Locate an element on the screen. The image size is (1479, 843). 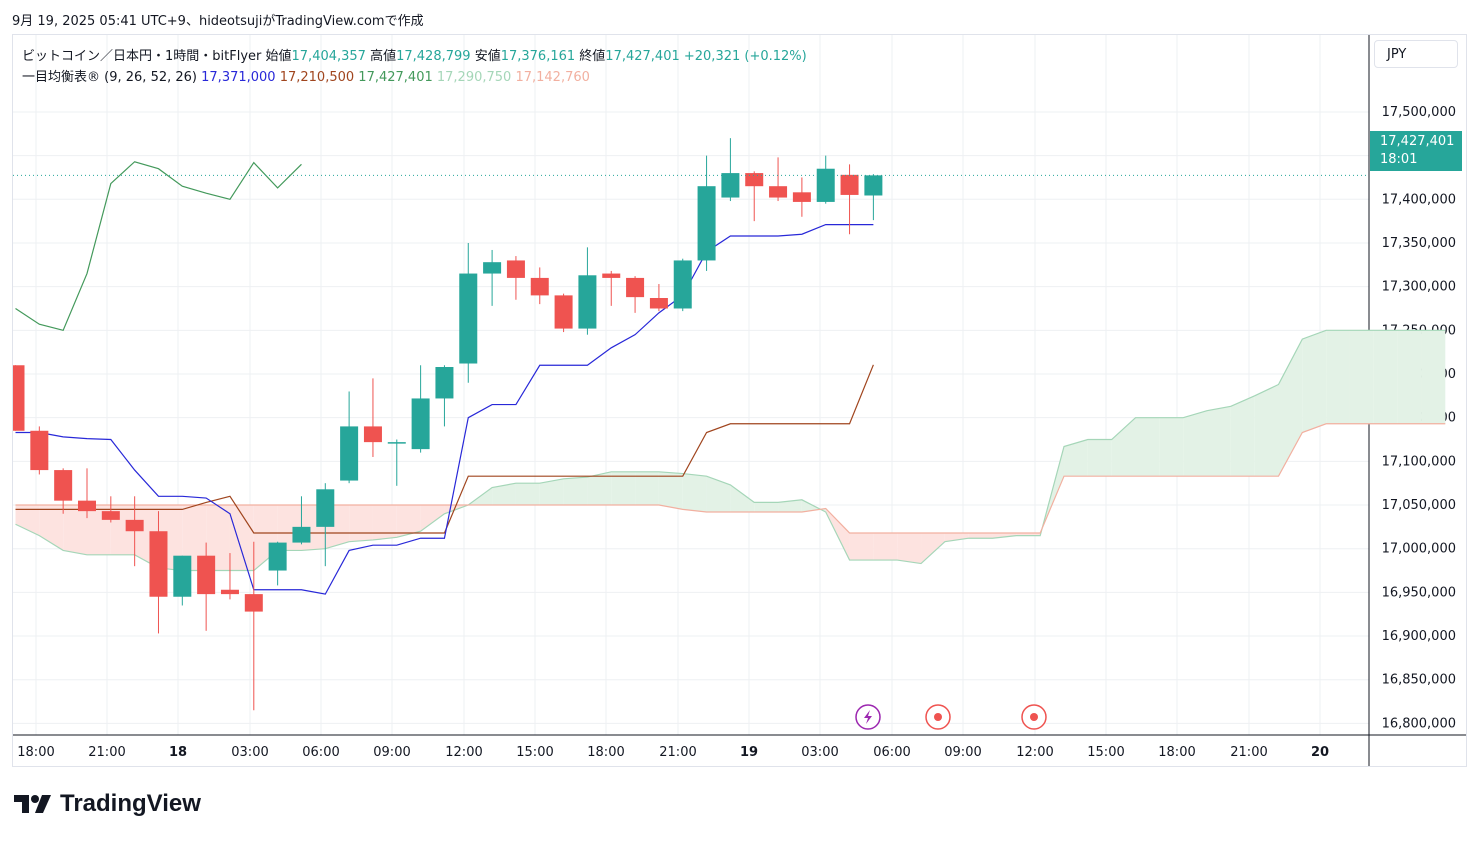
last-price-tag: 17,427,401 18:01 is located at coordinates (1416, 151).